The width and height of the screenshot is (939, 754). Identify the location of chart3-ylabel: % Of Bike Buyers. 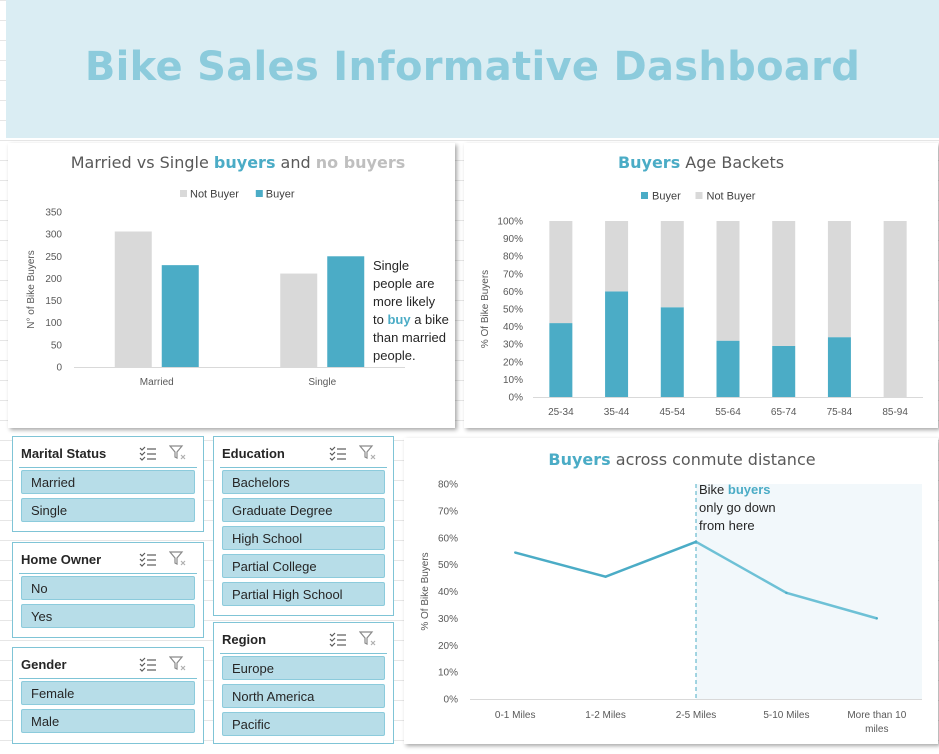
(425, 591).